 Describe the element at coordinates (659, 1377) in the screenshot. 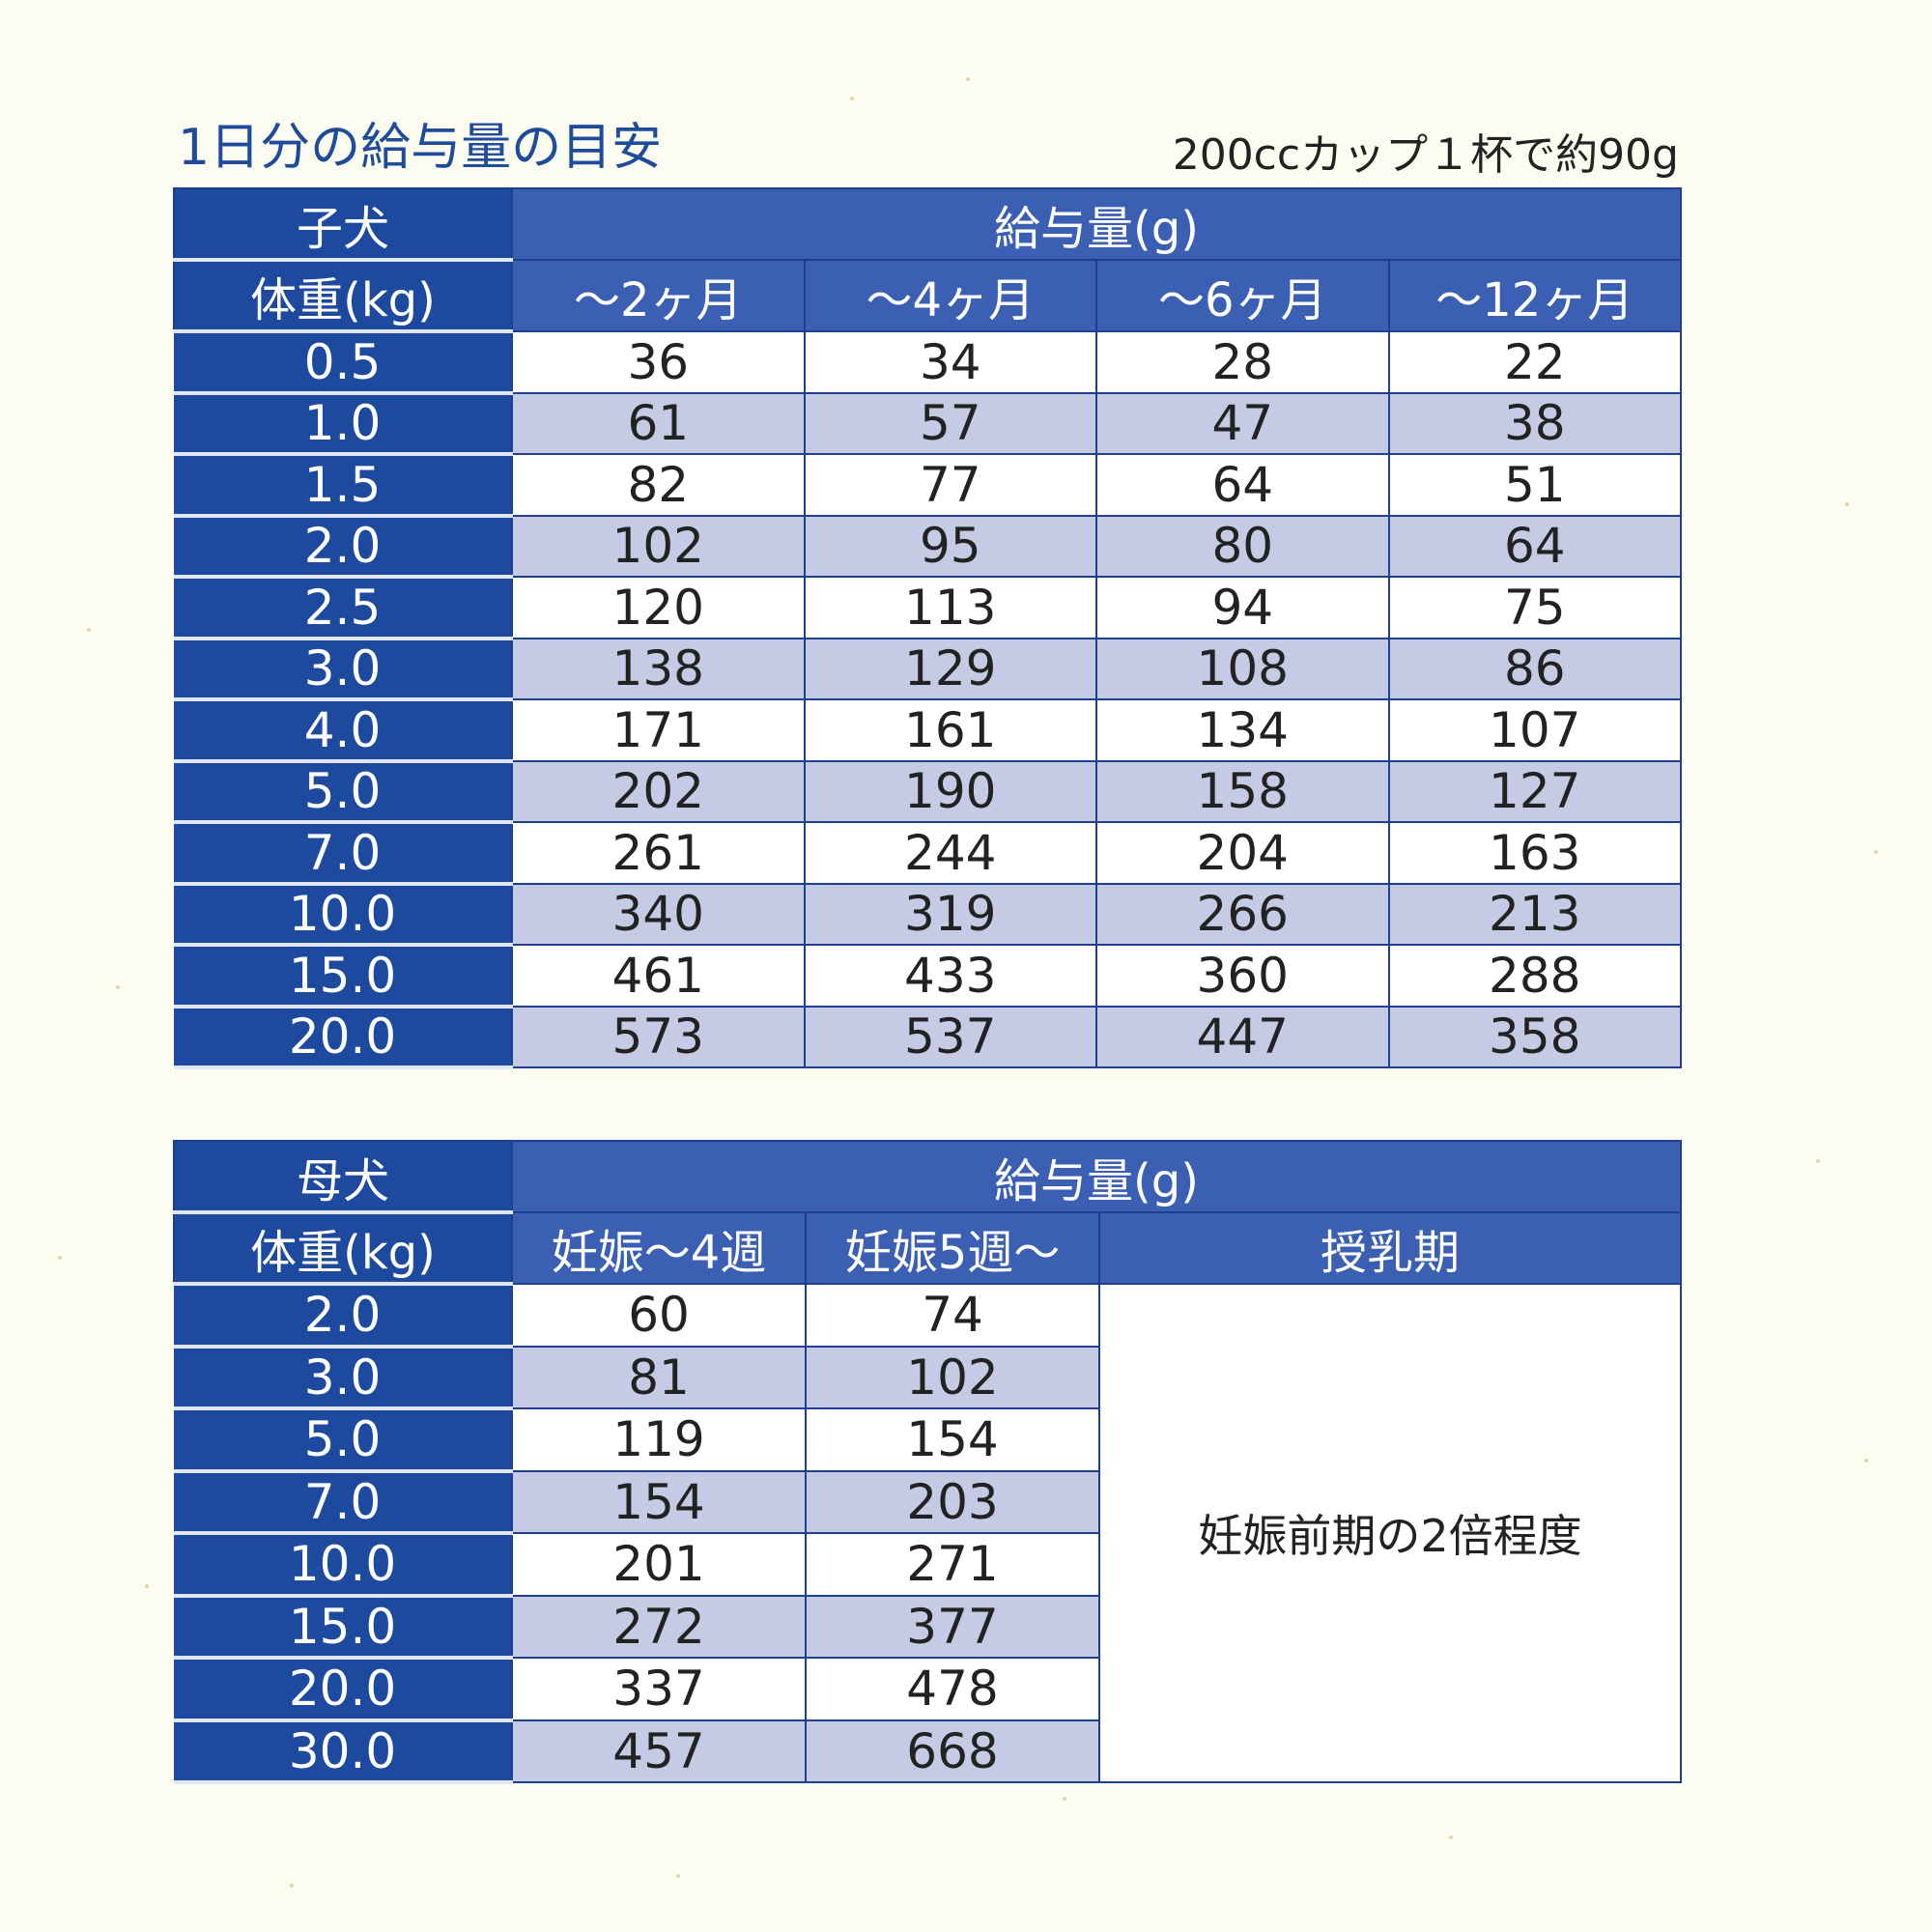

I see `amount-cell: 81` at that location.